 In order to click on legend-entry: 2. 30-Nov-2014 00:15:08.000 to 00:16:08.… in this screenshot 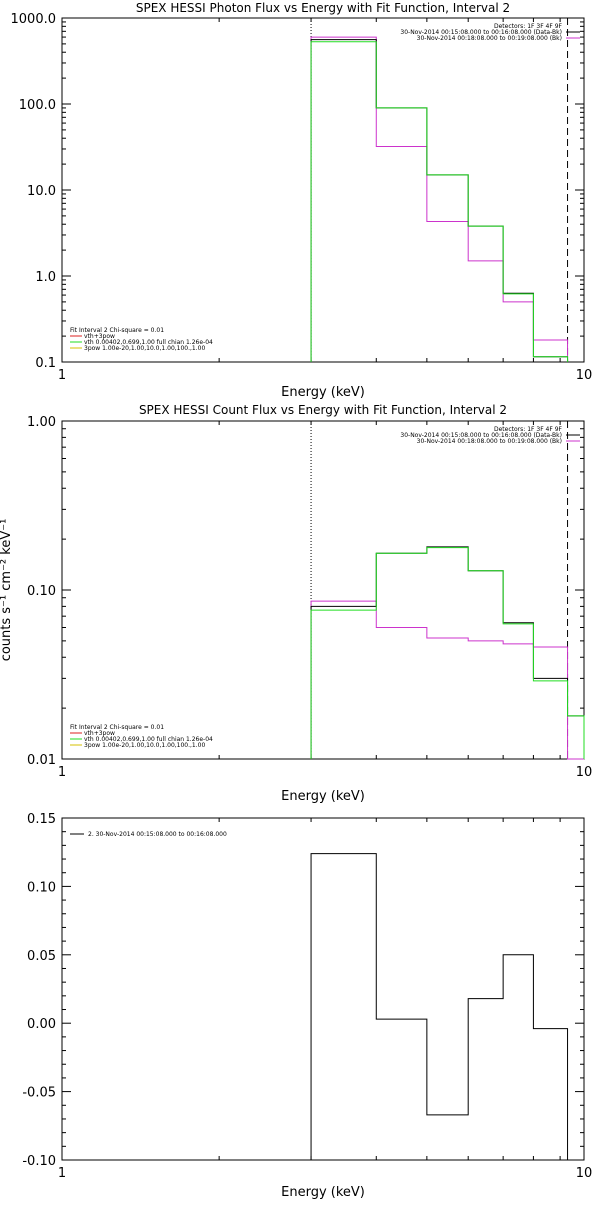, I will do `click(157, 834)`.